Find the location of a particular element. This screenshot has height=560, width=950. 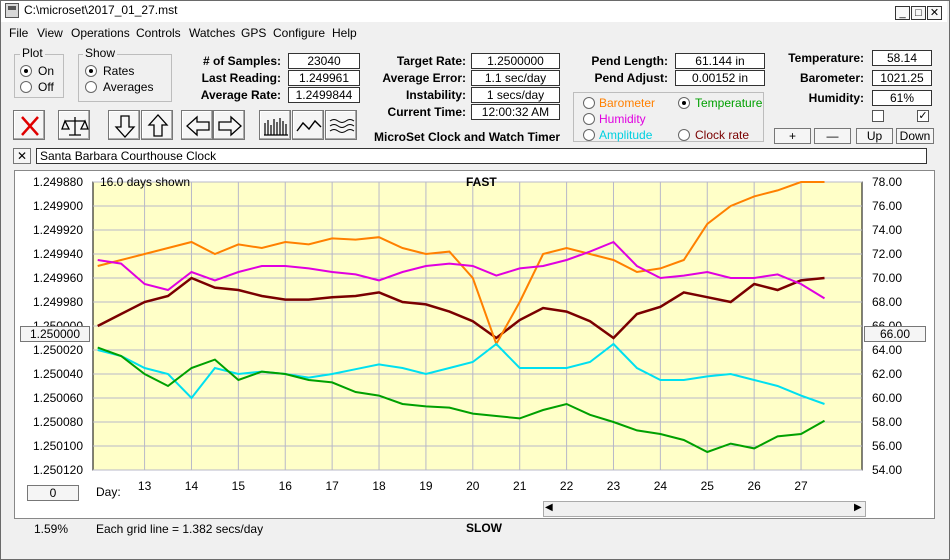

humidity-label: Humidity: is located at coordinates (836, 98).